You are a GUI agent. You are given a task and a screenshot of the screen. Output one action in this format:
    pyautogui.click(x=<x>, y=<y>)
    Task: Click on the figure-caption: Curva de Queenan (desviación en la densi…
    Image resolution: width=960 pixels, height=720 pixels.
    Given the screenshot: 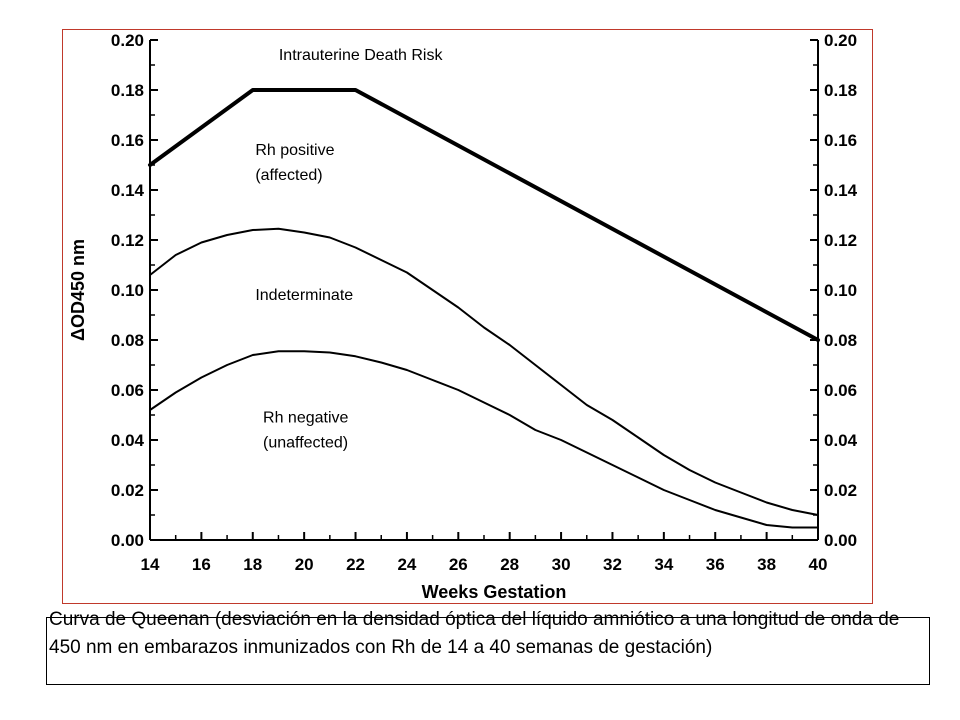 What is the action you would take?
    pyautogui.click(x=474, y=633)
    